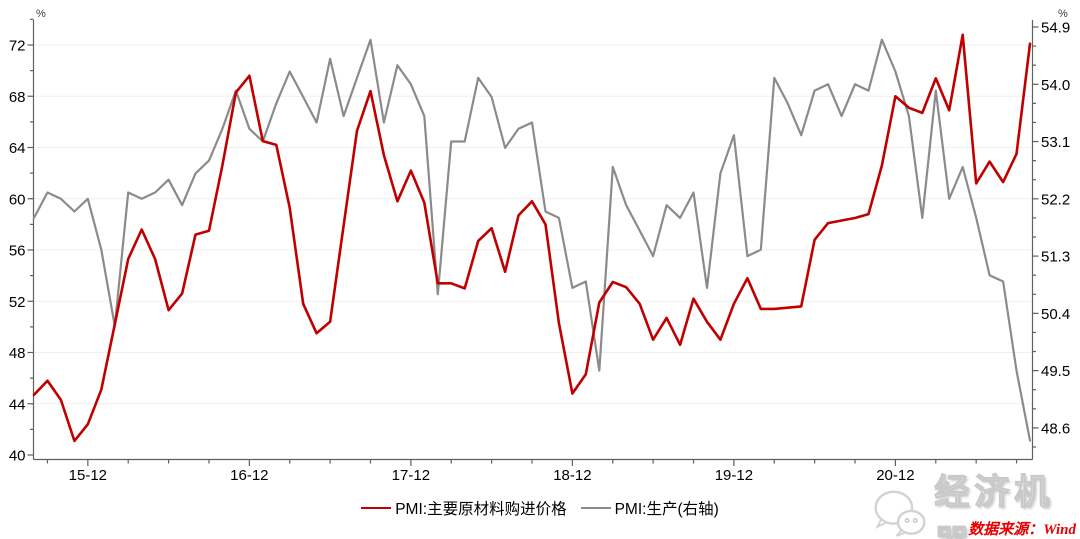 The width and height of the screenshot is (1080, 539). I want to click on left-axis-tick-label: 52, so click(17, 302).